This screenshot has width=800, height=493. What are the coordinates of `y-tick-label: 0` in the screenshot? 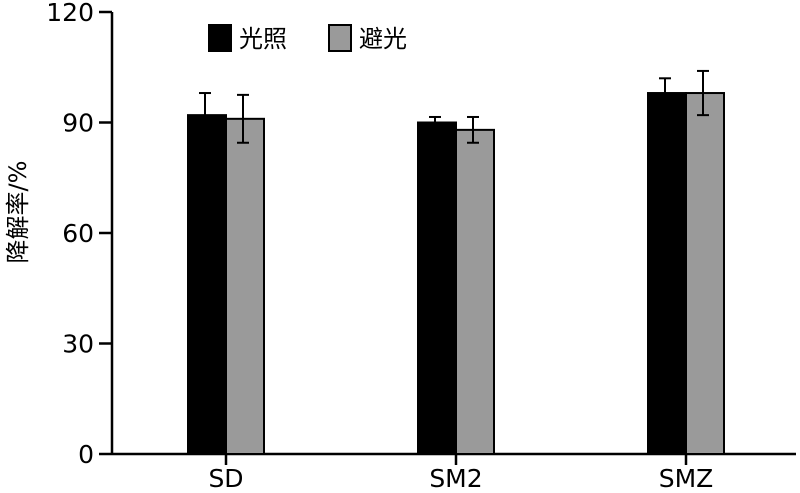 It's located at (86, 454).